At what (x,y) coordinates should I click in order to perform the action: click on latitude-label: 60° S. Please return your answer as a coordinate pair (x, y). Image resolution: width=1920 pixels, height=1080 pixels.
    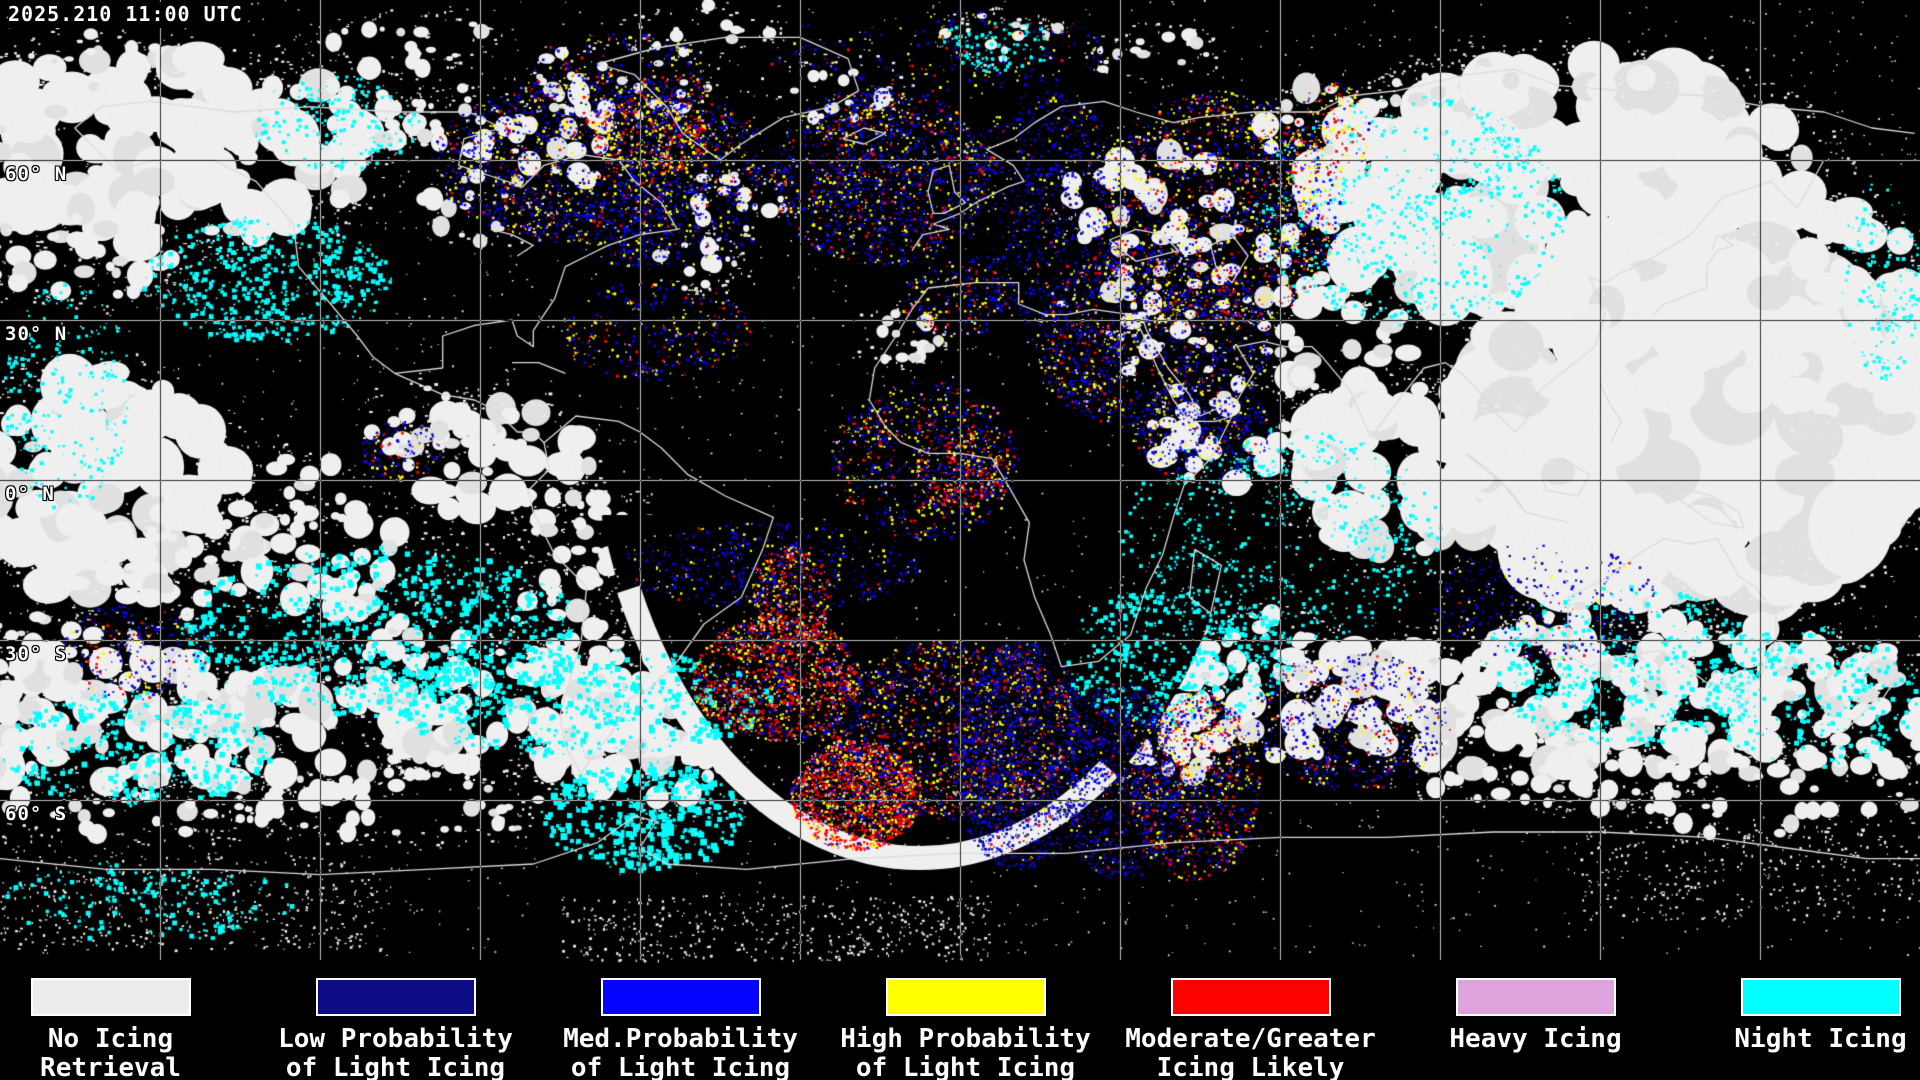
    Looking at the image, I should click on (36, 814).